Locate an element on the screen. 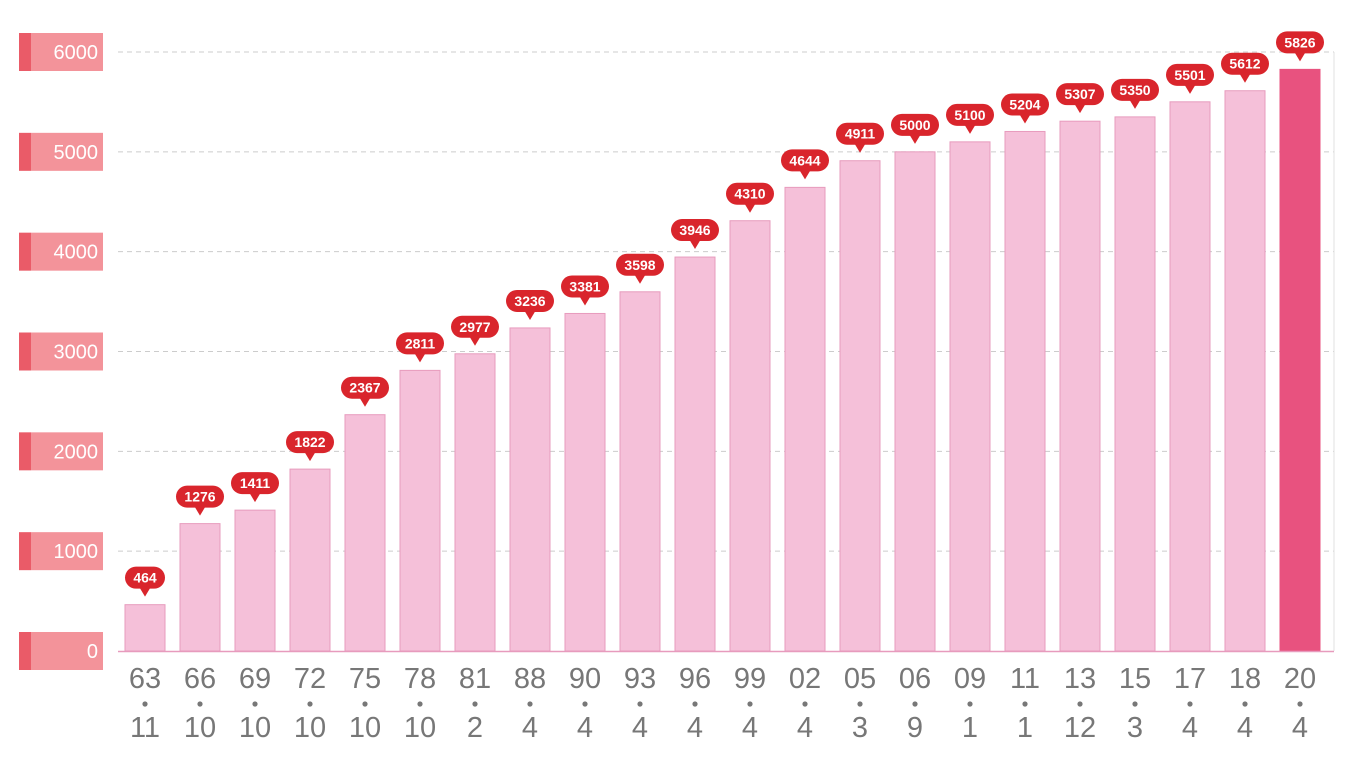  x-tick-label-top: 13 is located at coordinates (1080, 679).